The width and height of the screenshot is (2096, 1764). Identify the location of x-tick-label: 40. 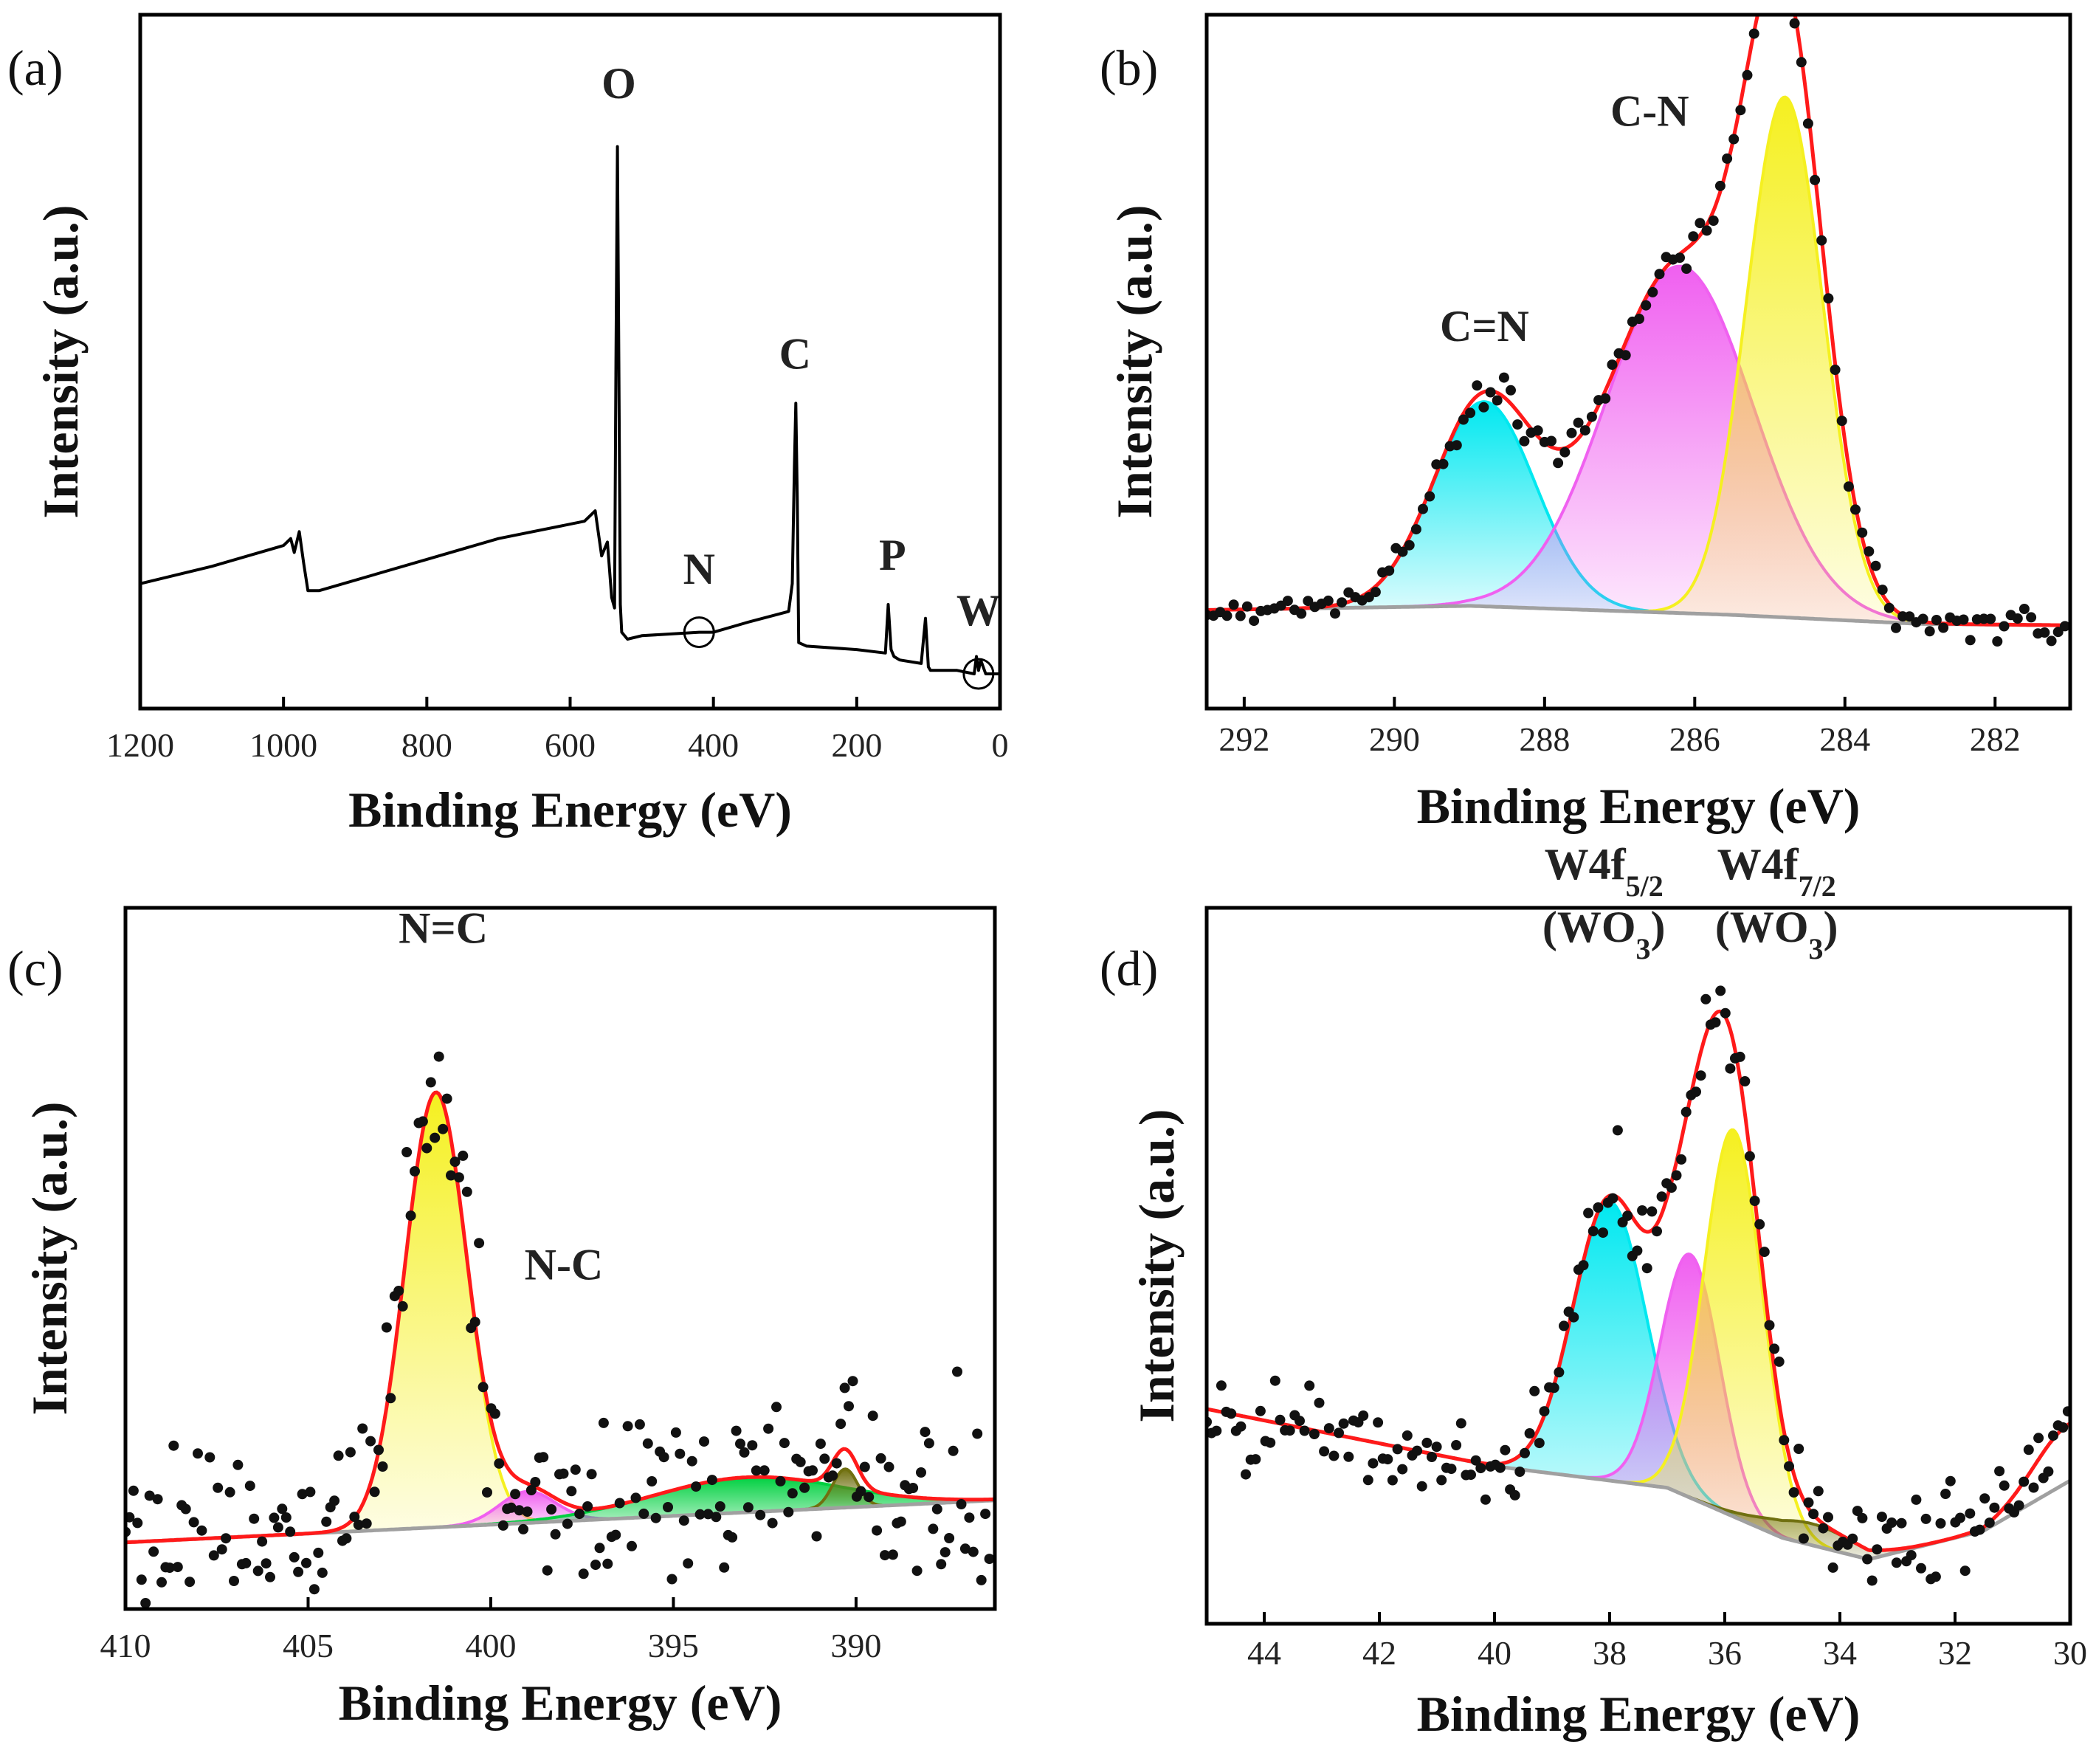
(1494, 1653).